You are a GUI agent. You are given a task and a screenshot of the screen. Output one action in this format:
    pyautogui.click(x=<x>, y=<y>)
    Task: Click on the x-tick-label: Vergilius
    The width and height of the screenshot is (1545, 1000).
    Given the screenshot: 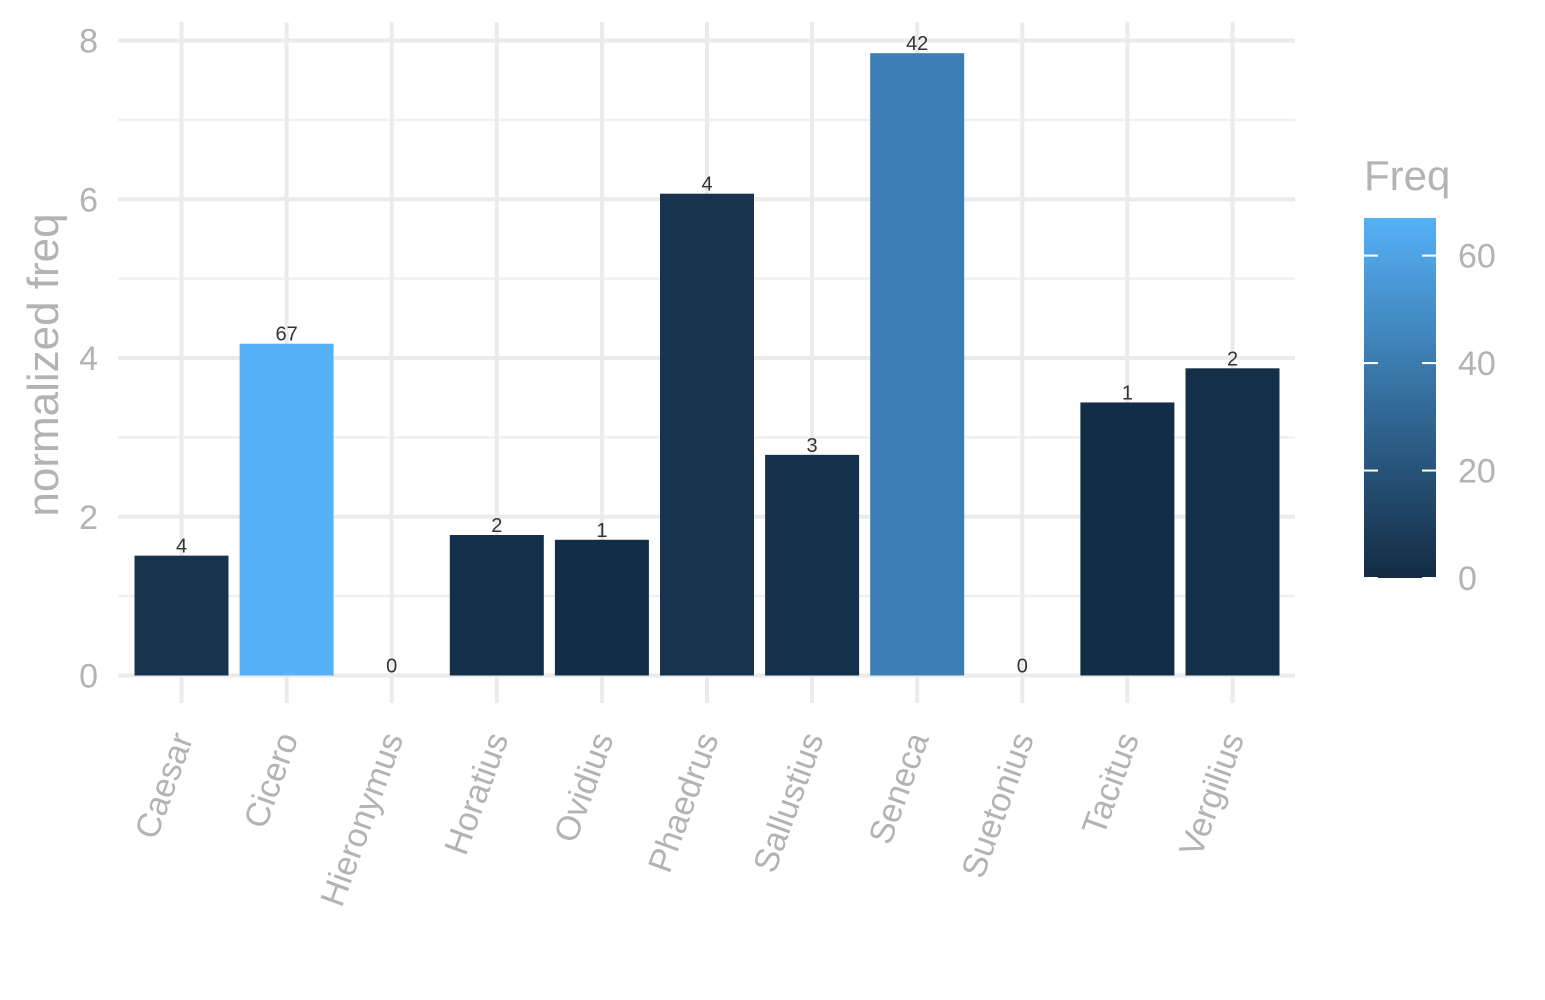 What is the action you would take?
    pyautogui.click(x=1212, y=795)
    